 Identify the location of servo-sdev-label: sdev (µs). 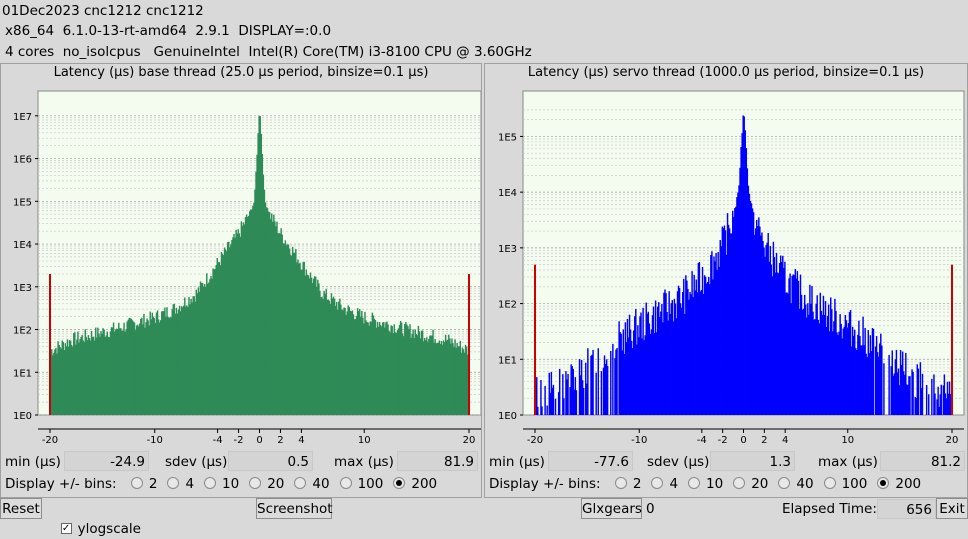
(678, 462).